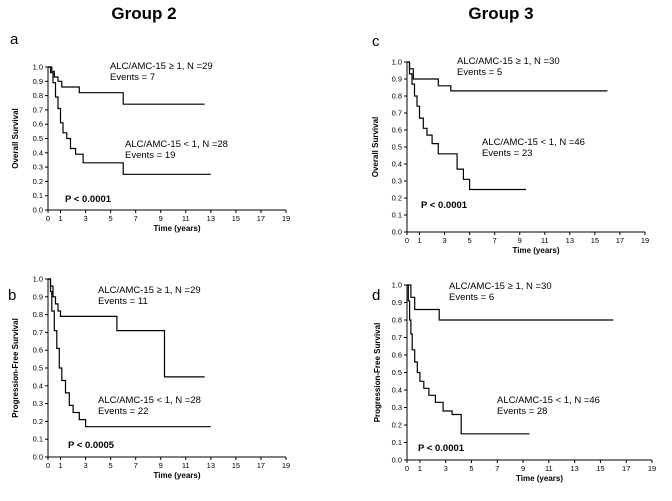 The height and width of the screenshot is (501, 672). I want to click on panel-a-x-tick-label: 0, so click(48, 218).